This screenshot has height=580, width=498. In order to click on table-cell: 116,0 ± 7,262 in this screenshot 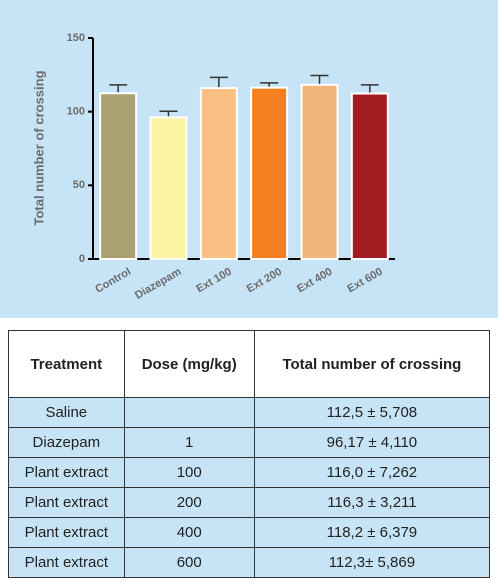, I will do `click(372, 472)`.